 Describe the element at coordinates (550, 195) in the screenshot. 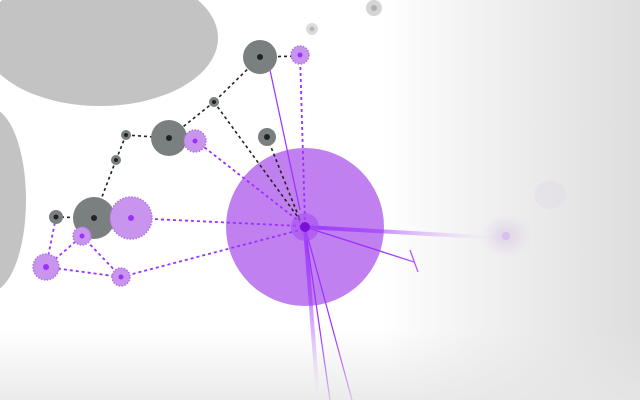

I see `comet-haze` at that location.